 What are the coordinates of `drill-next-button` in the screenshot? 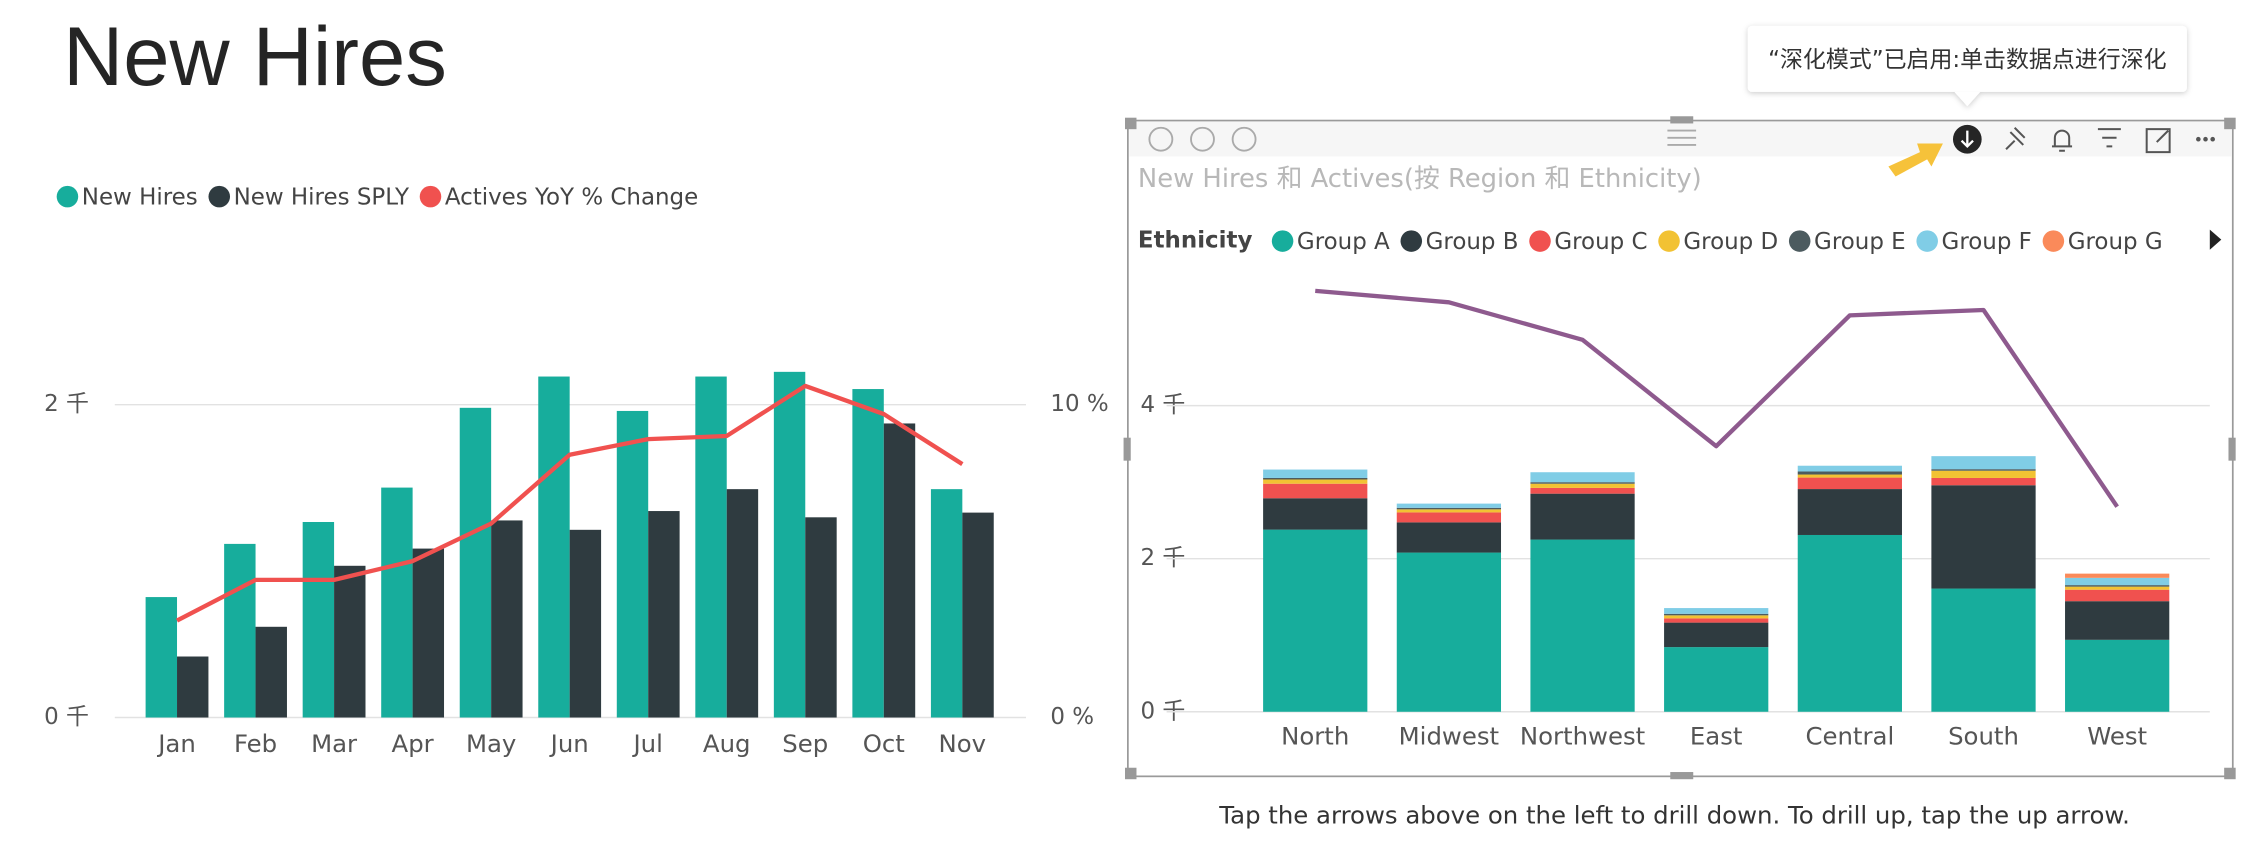 It's located at (1202, 139).